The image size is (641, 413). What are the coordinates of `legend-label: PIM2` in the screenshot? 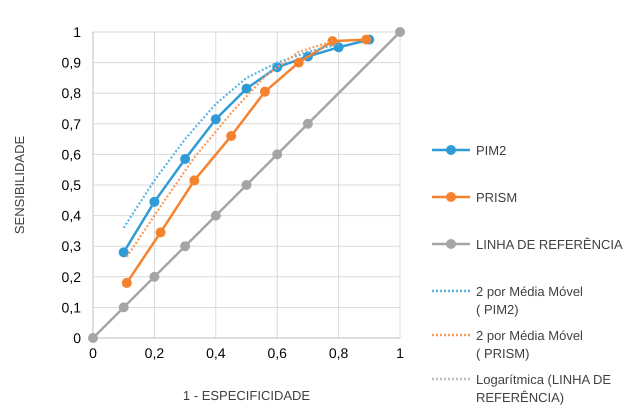 It's located at (491, 150).